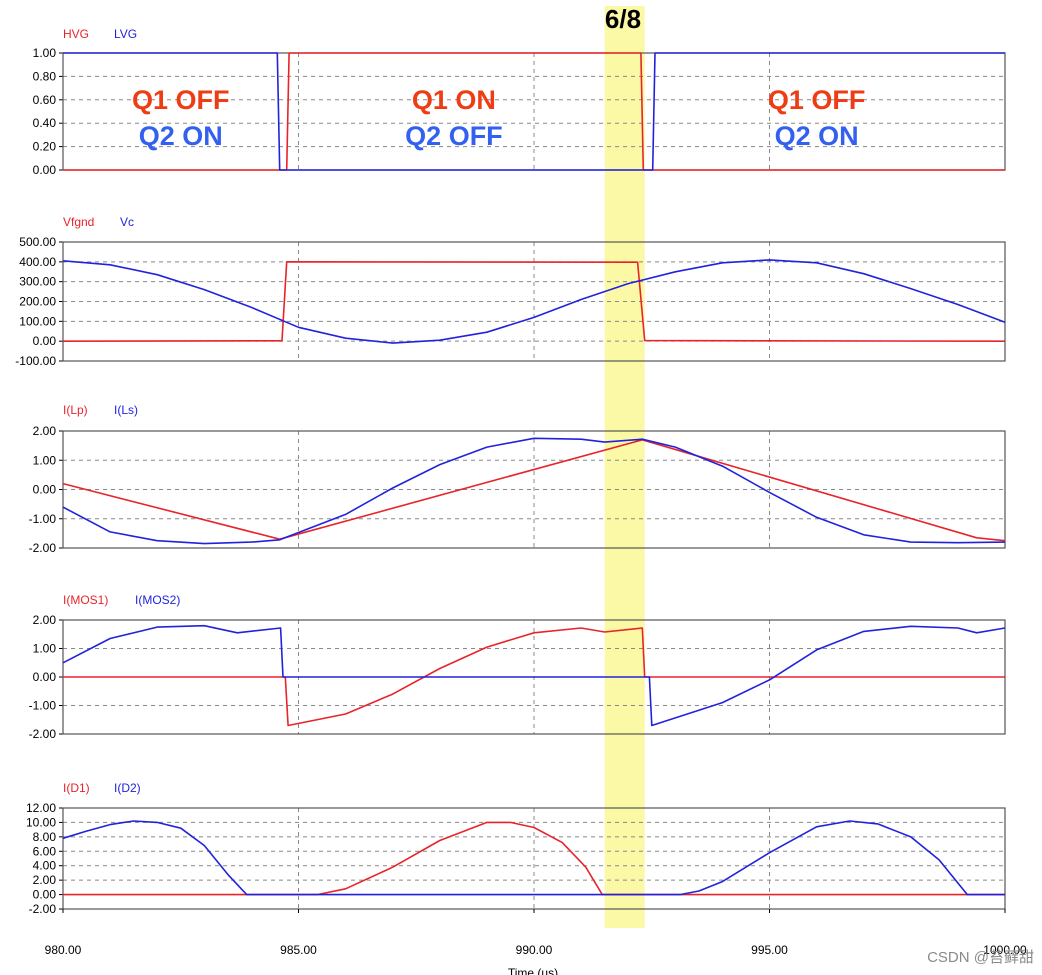 The height and width of the screenshot is (975, 1042). What do you see at coordinates (45, 851) in the screenshot?
I see `y-tick-label: 6.00` at bounding box center [45, 851].